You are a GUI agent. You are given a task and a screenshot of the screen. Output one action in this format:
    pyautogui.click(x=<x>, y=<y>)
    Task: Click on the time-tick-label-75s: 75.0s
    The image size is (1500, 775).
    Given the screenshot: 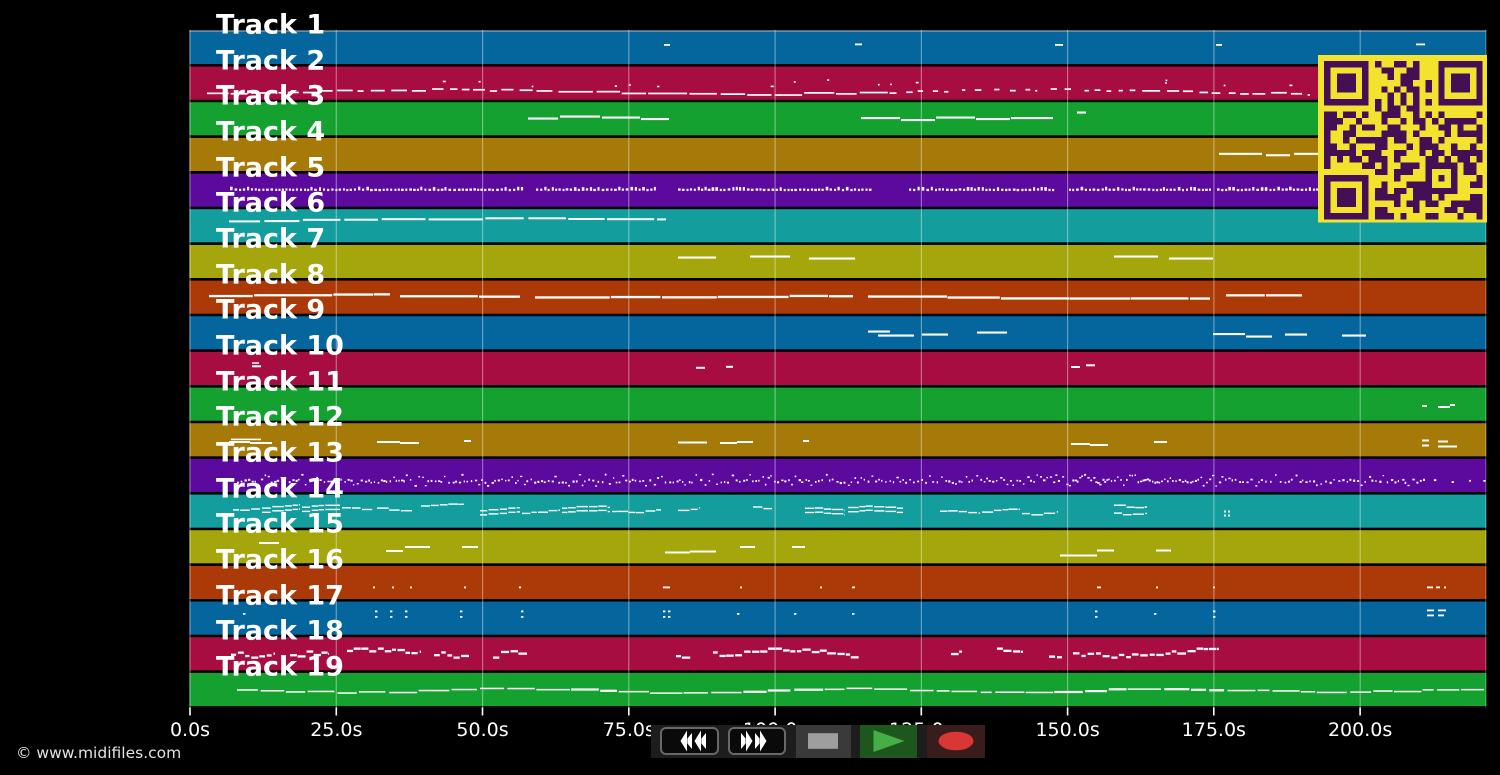 What is the action you would take?
    pyautogui.click(x=628, y=729)
    